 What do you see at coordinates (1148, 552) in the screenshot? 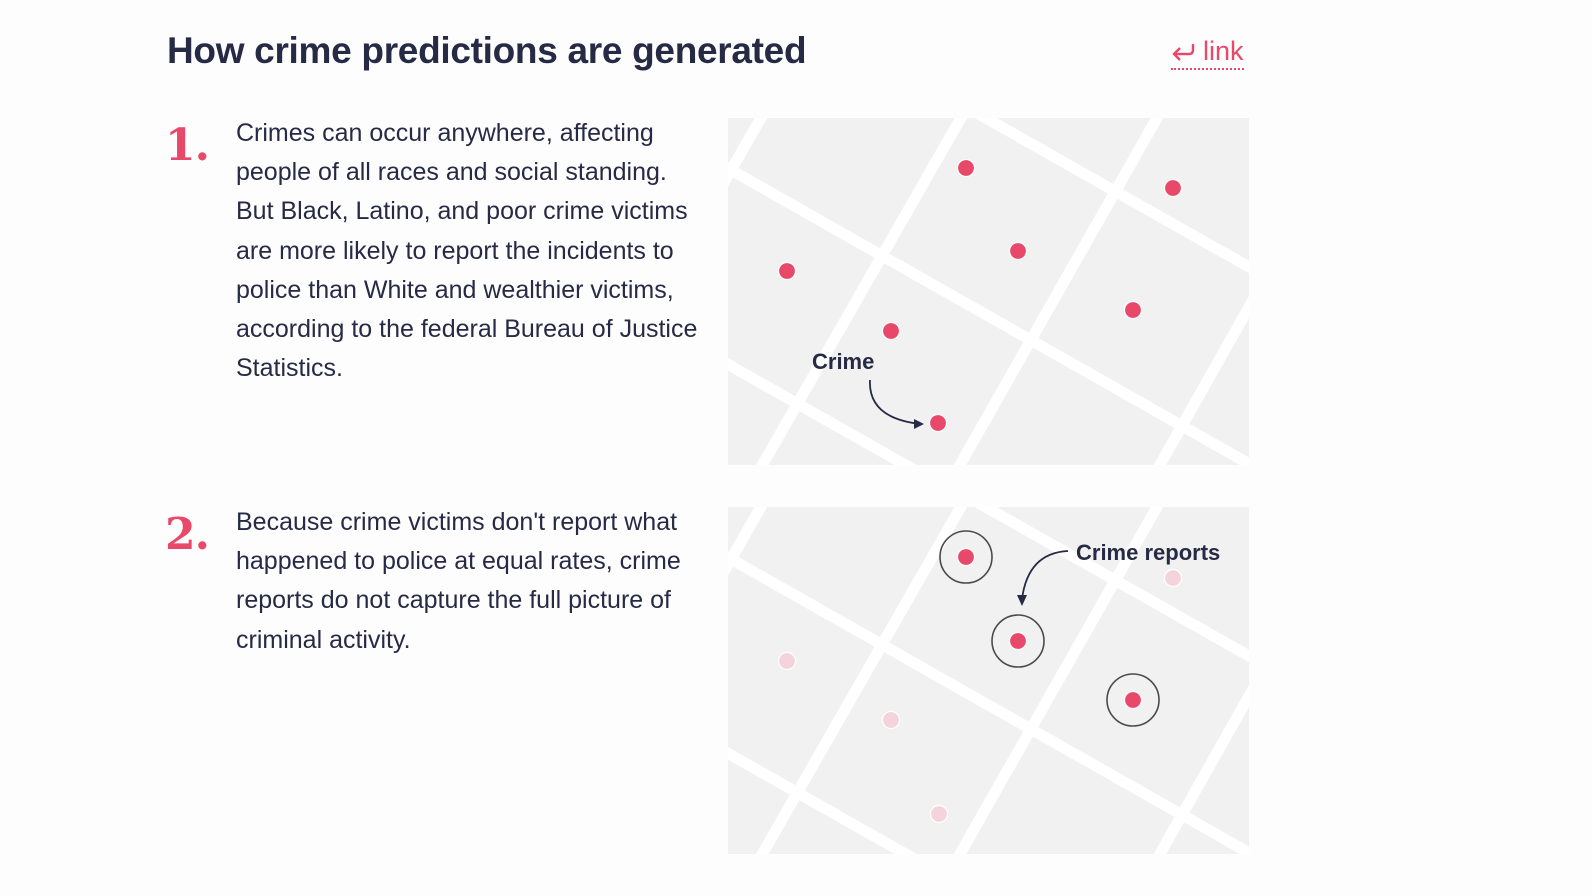
I see `crime-reports-label: Crime reports` at bounding box center [1148, 552].